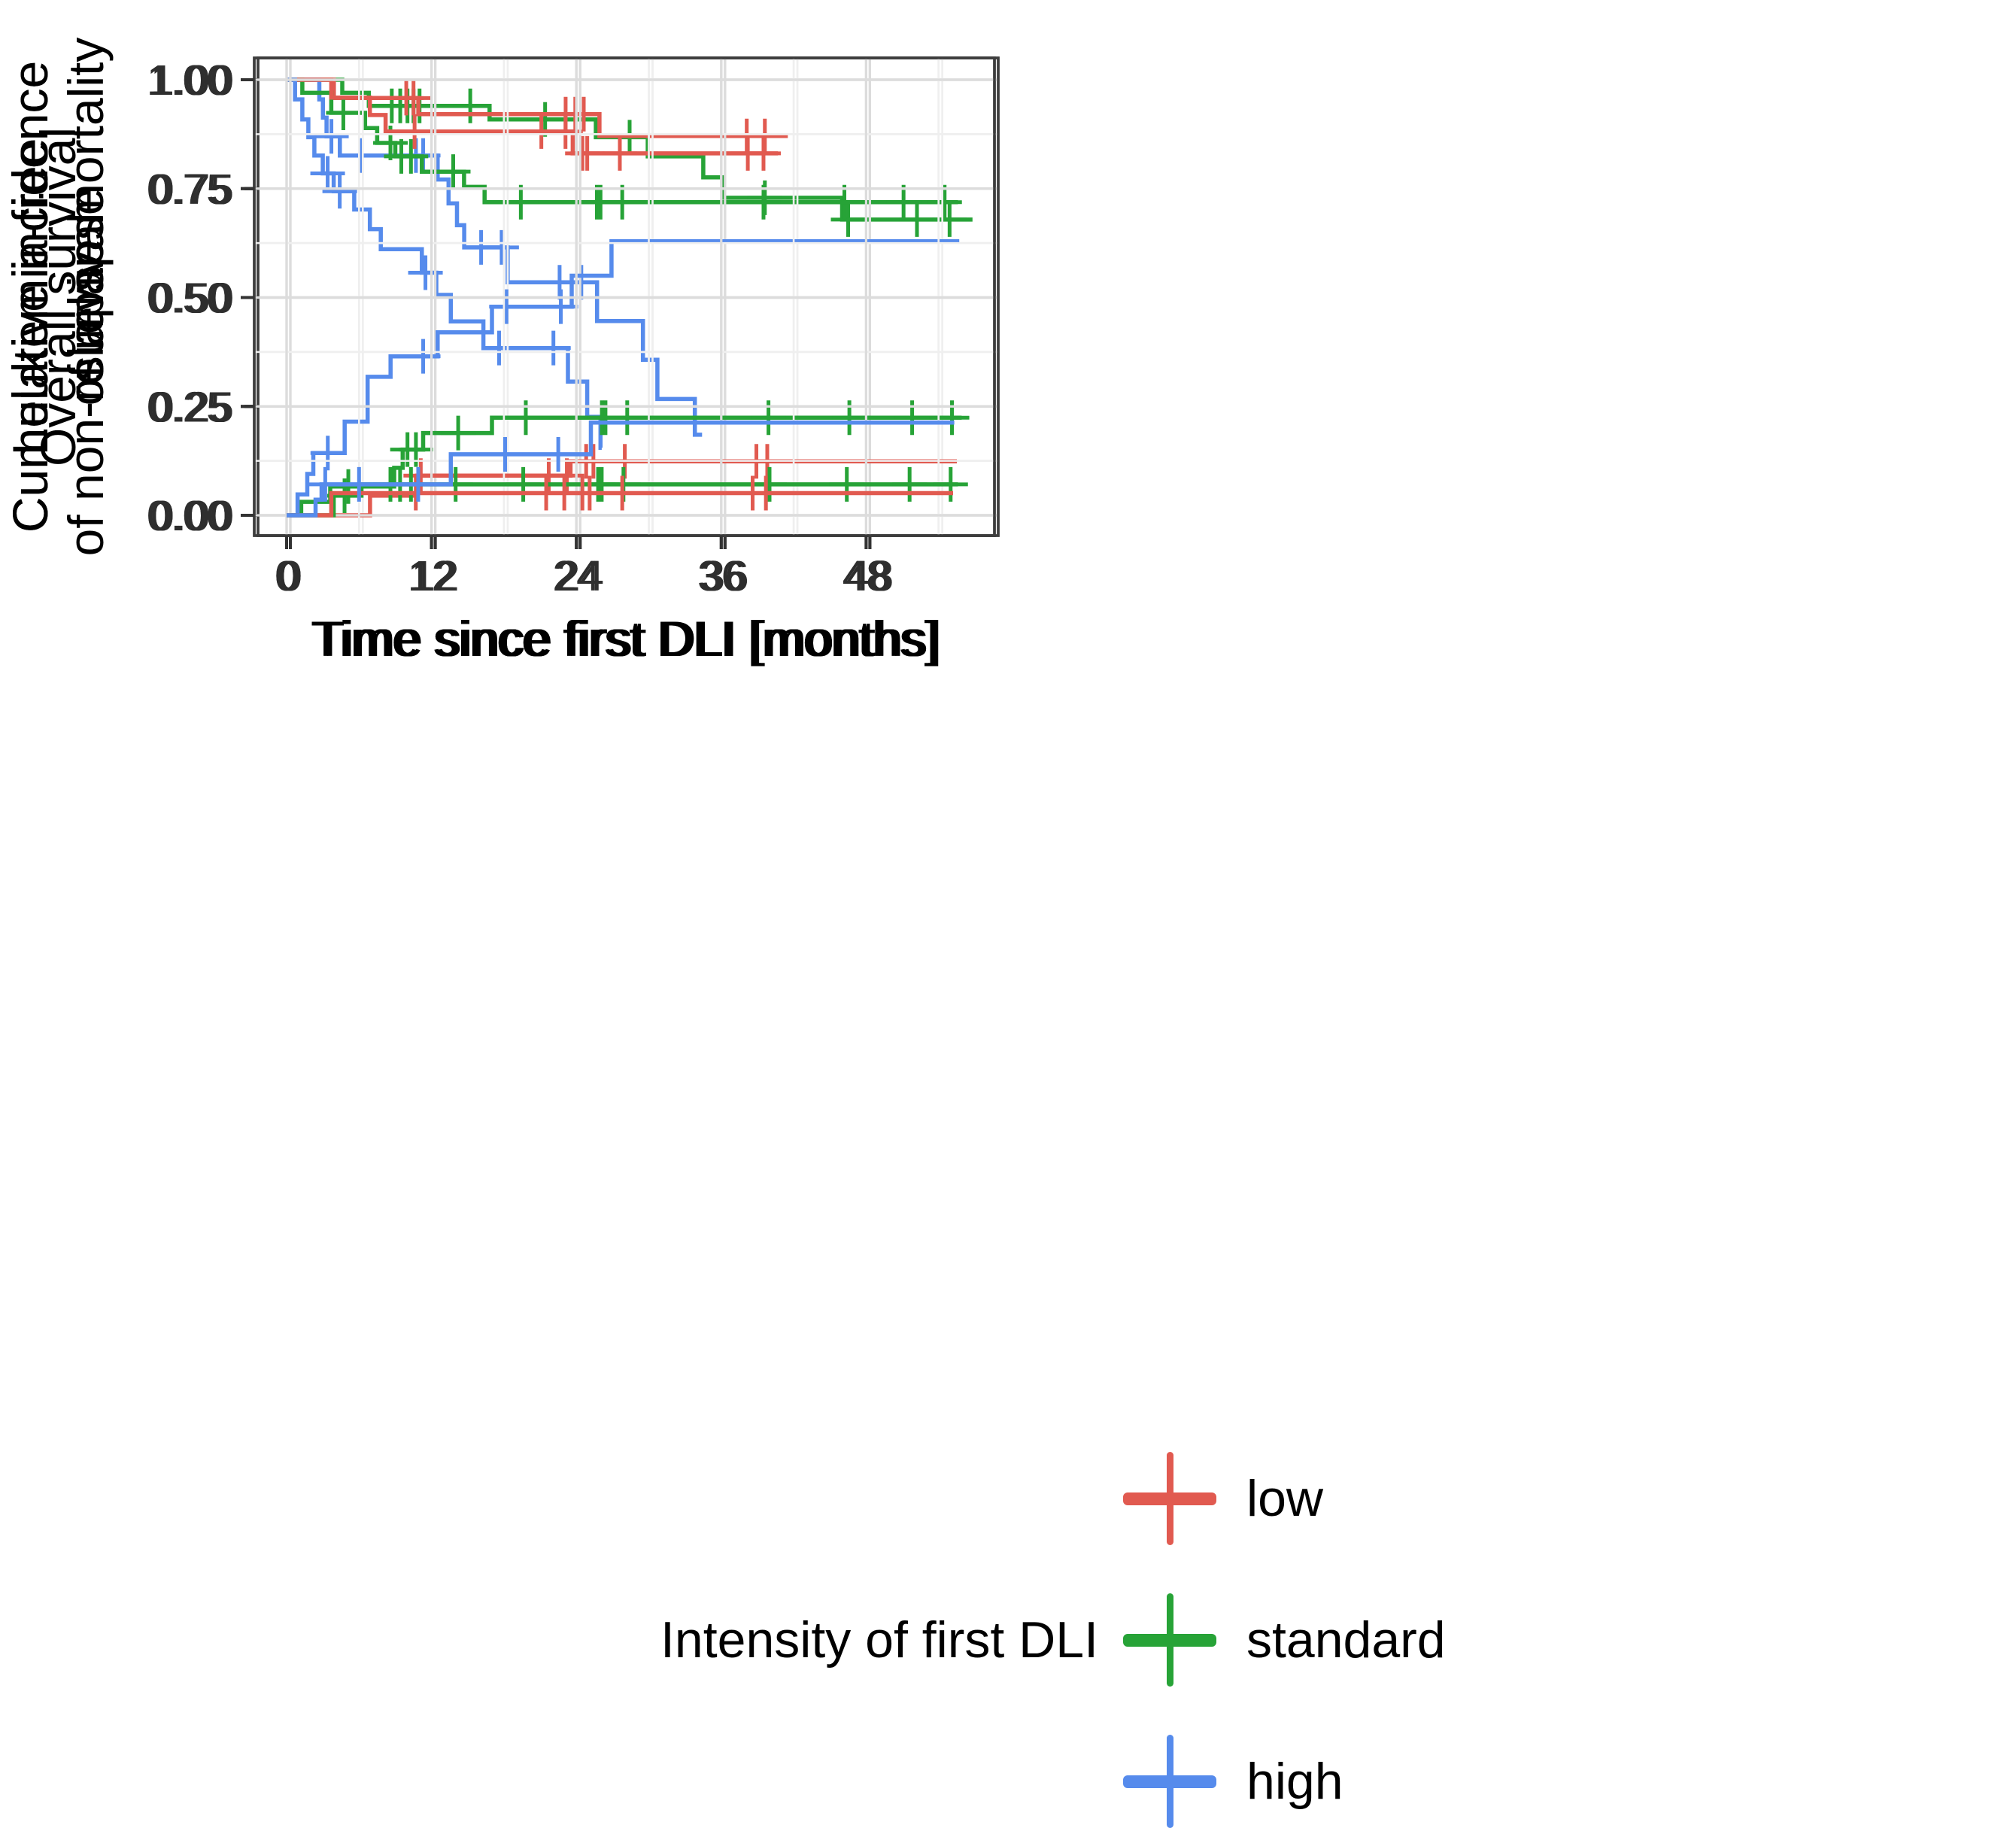 Image resolution: width=2016 pixels, height=1828 pixels. Describe the element at coordinates (1285, 1498) in the screenshot. I see `legend-label-low: low` at that location.